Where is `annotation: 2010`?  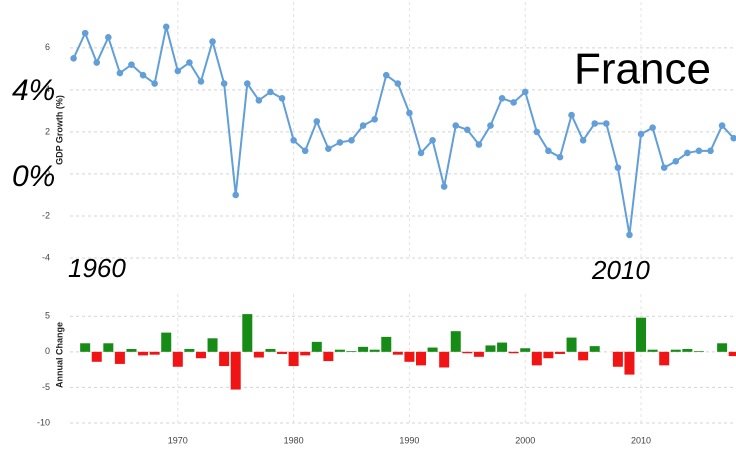
annotation: 2010 is located at coordinates (620, 270).